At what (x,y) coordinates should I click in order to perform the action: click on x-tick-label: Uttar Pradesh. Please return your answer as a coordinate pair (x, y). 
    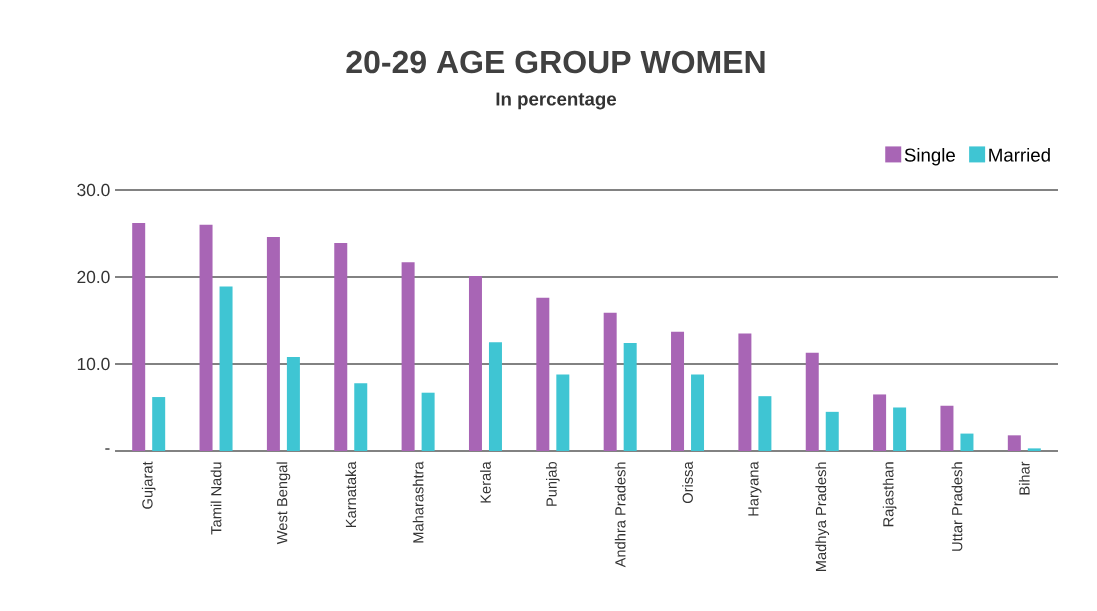
    Looking at the image, I should click on (957, 506).